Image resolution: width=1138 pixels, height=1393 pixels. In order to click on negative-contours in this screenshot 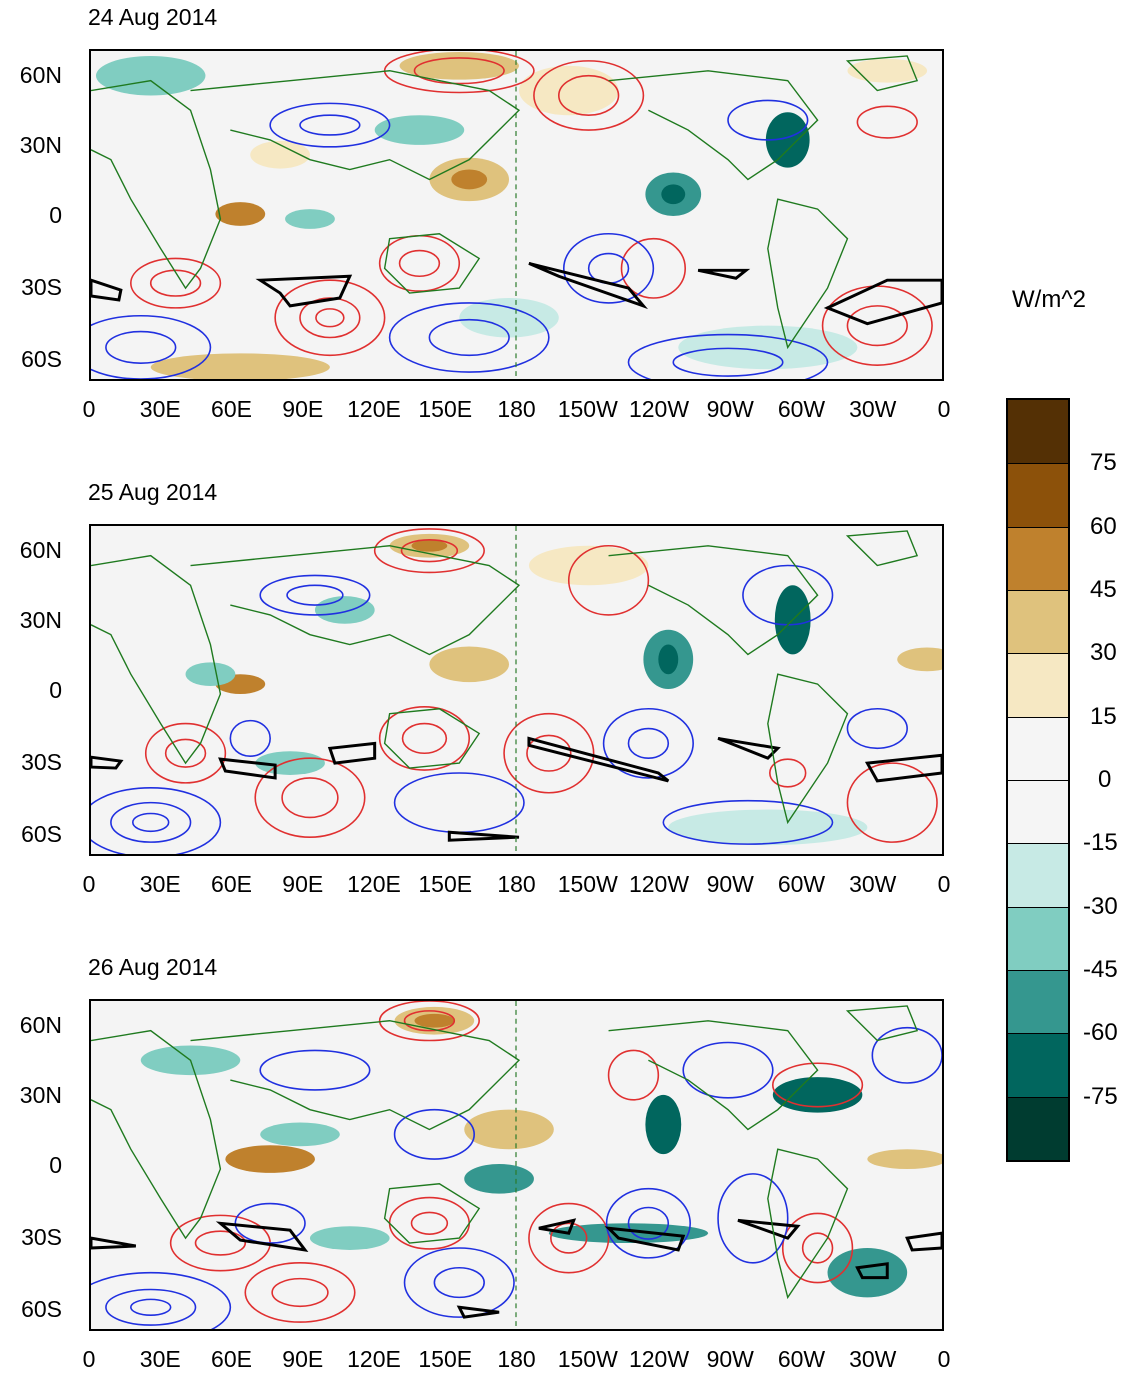, I will do `click(499, 709)`.